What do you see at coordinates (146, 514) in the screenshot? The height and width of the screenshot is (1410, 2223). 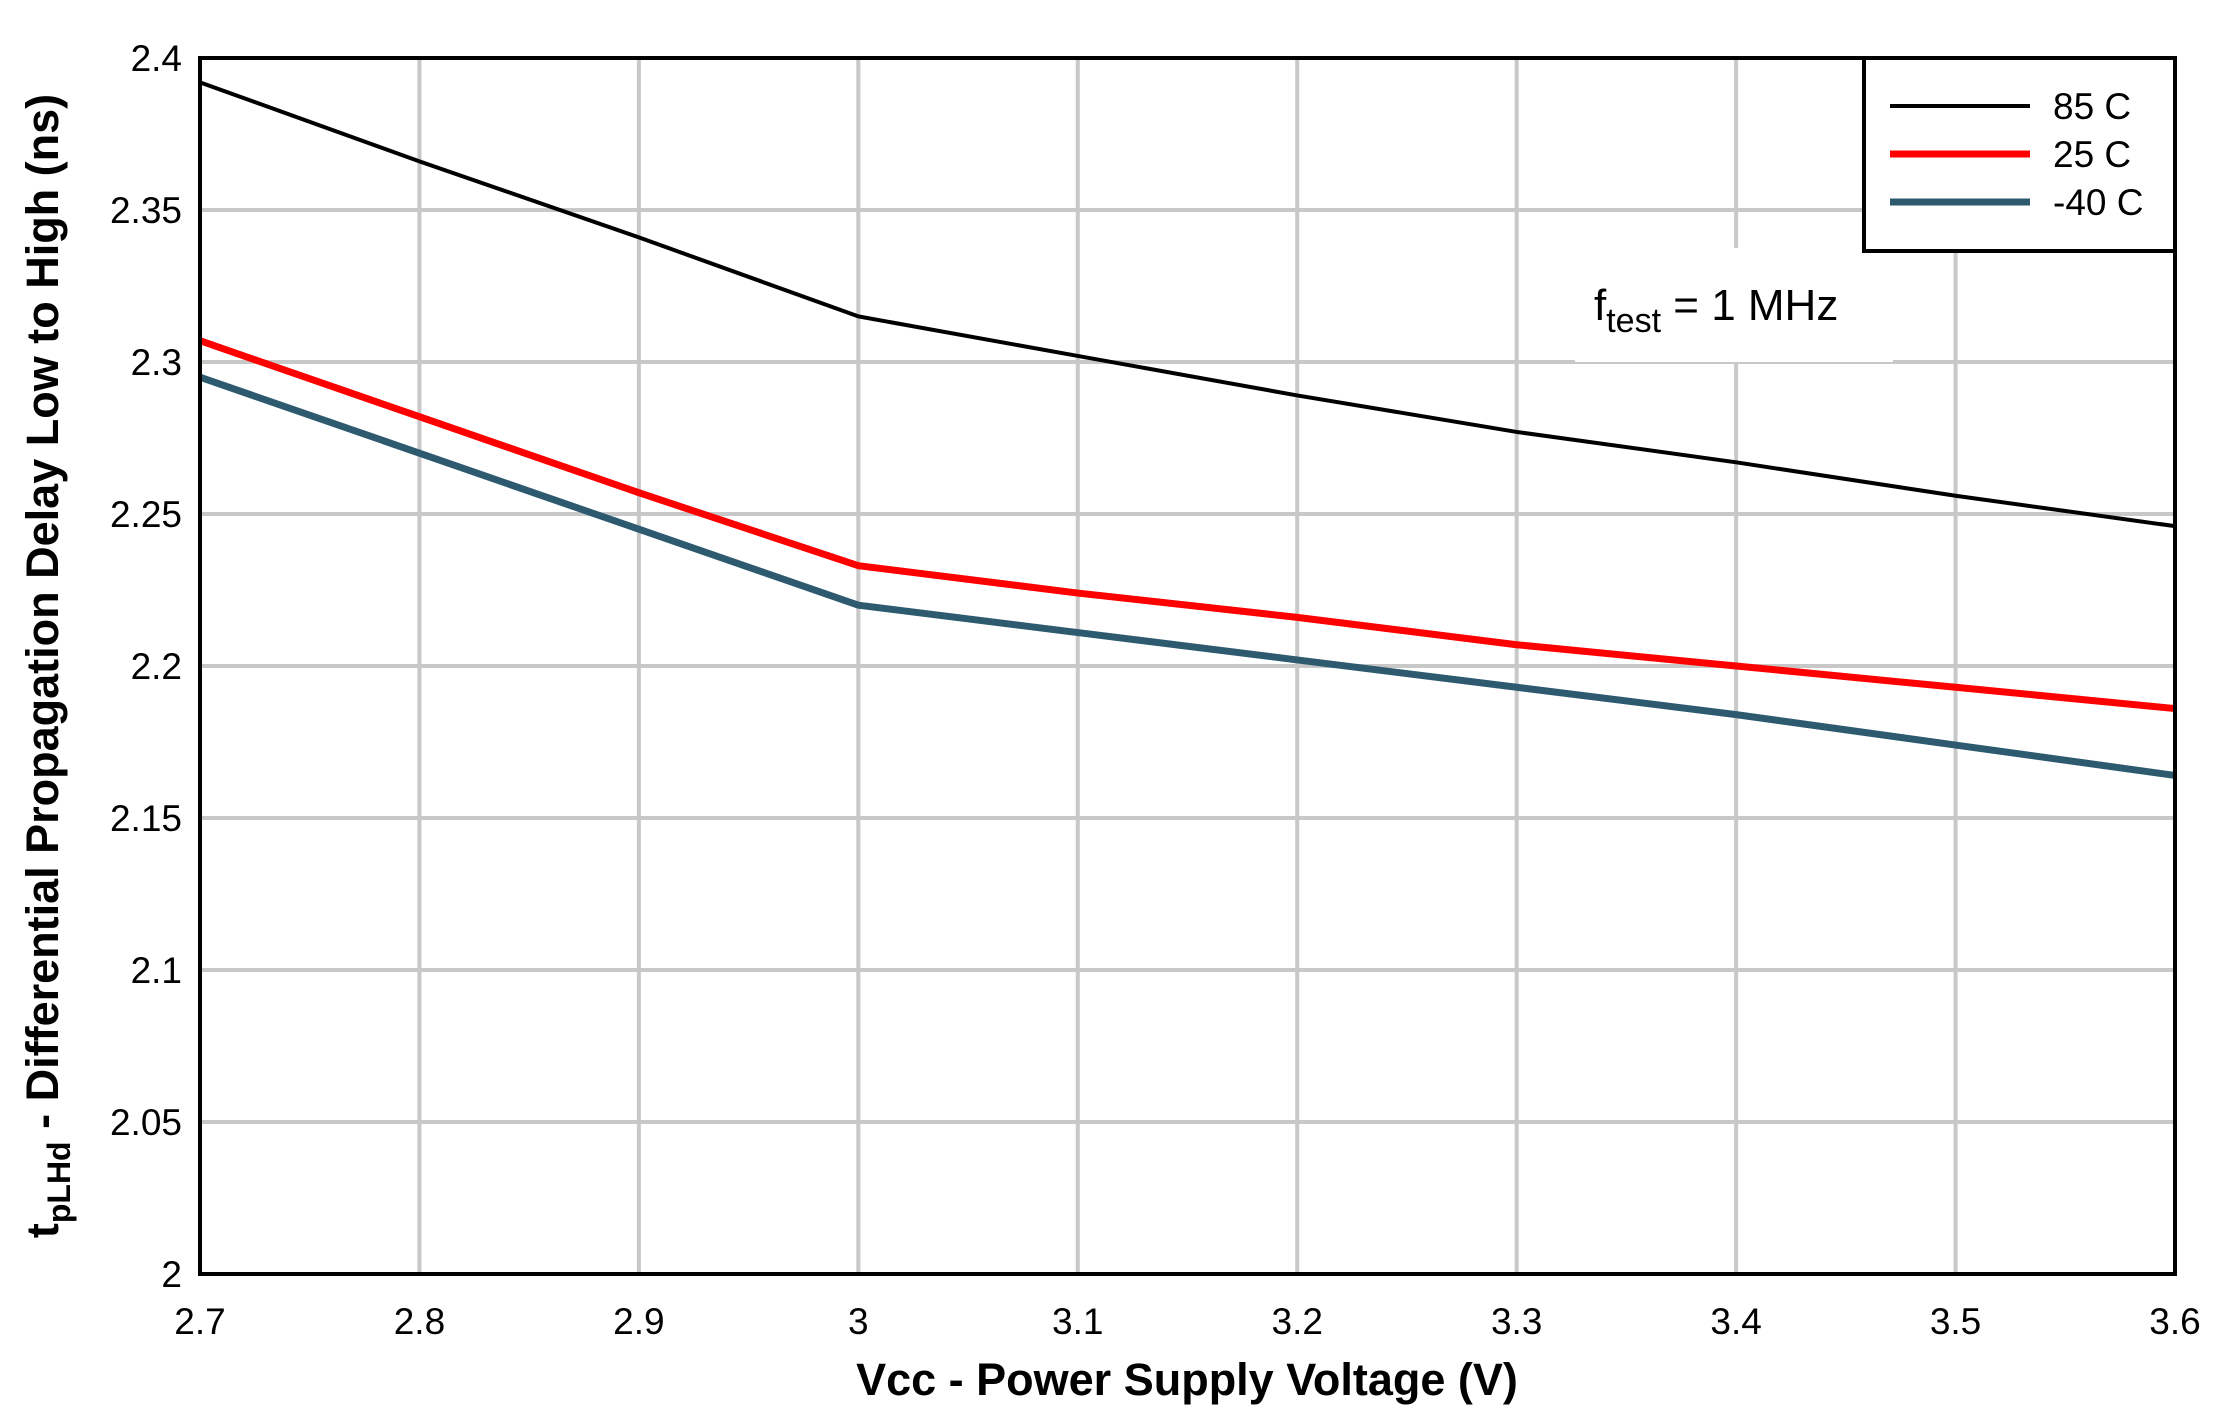 I see `y-tick-label: 2.25` at bounding box center [146, 514].